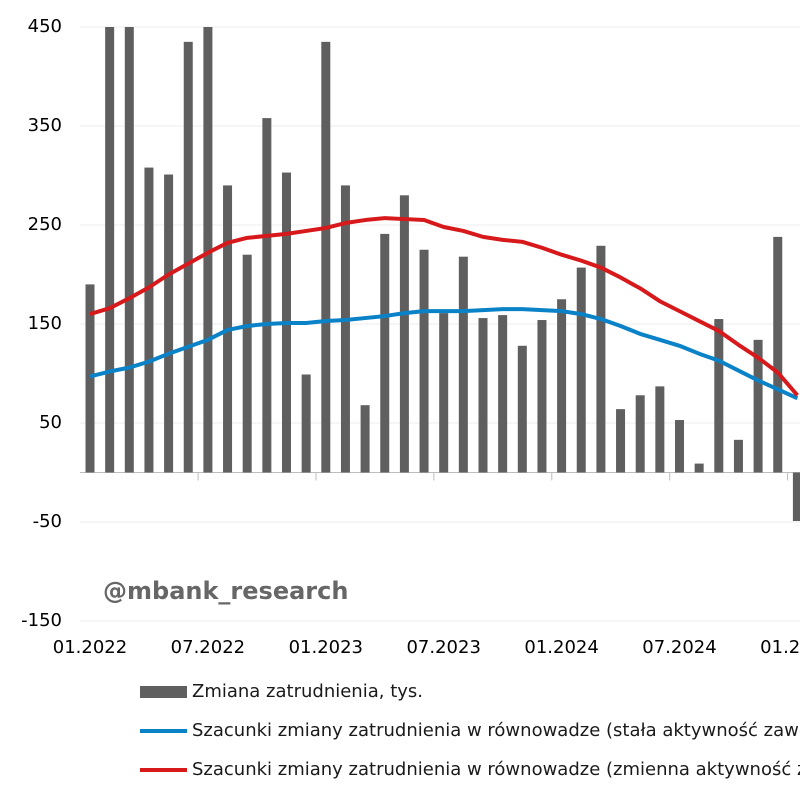 The width and height of the screenshot is (800, 800). I want to click on y-tick-label: 150, so click(45, 323).